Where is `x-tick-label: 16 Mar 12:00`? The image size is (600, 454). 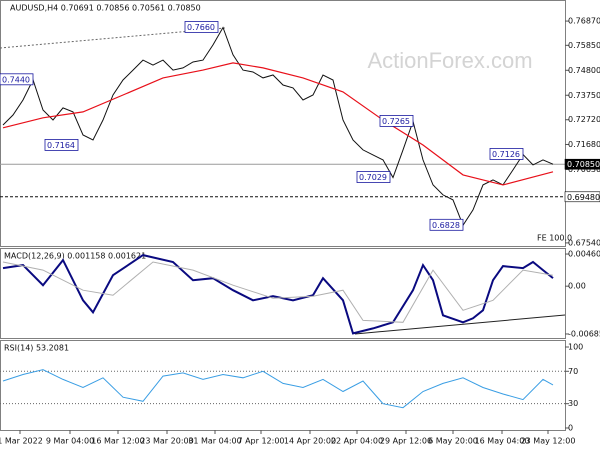
x-tick-label: 16 Mar 12:00 is located at coordinates (117, 441).